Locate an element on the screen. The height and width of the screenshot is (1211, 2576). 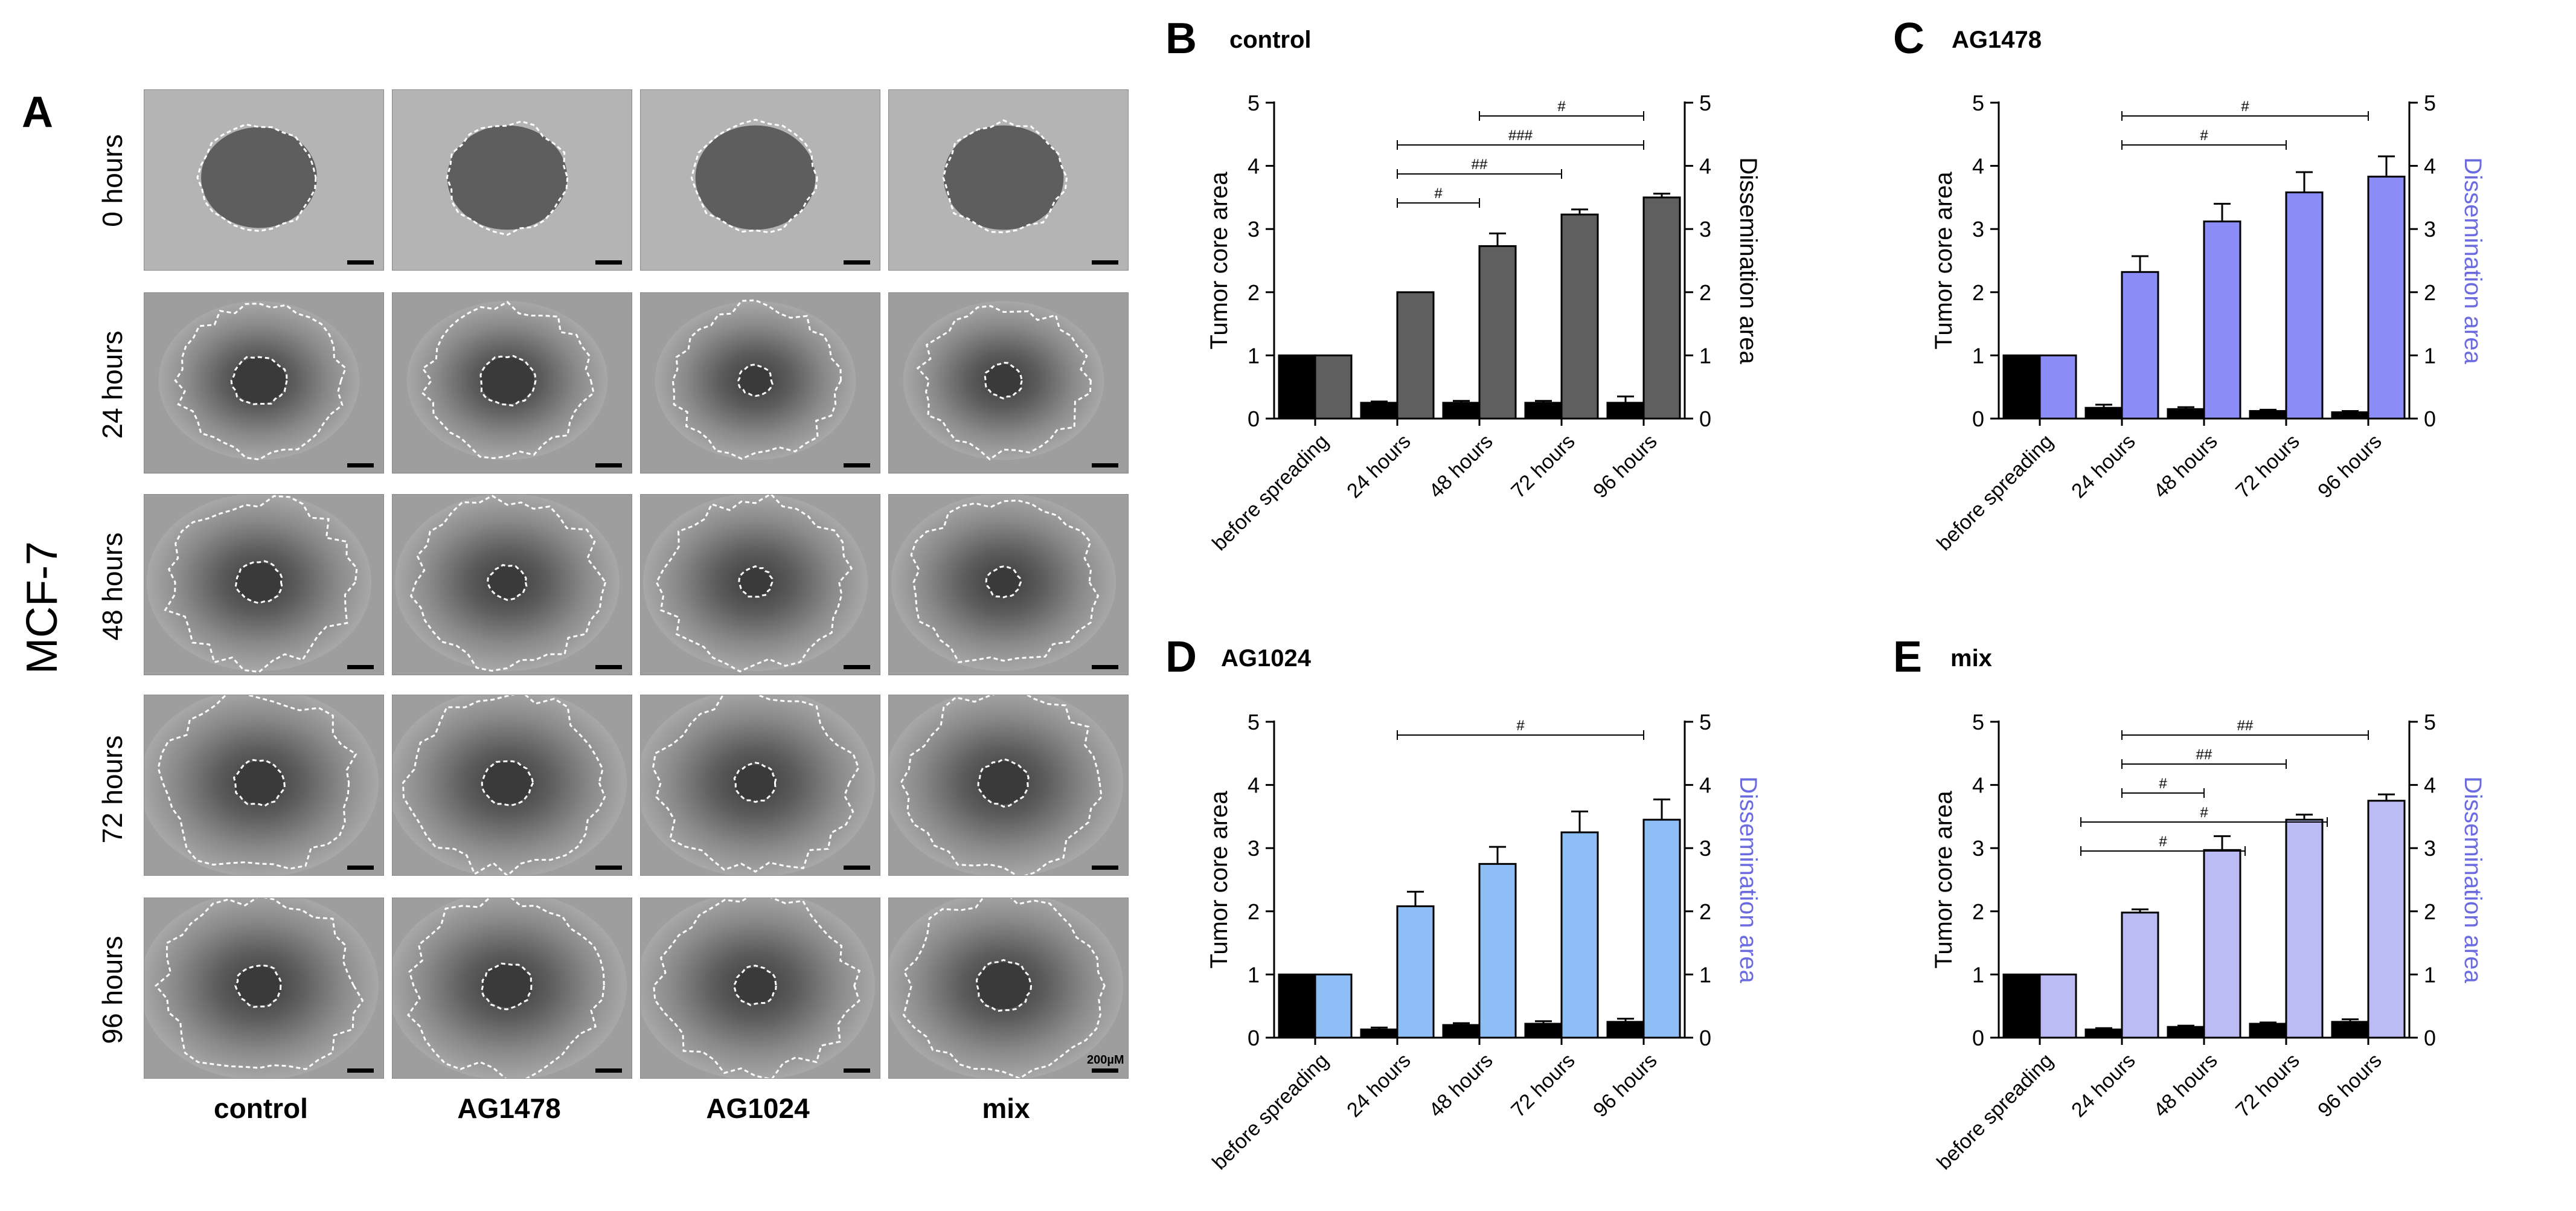
y2-tick-label: 2 is located at coordinates (1705, 292).